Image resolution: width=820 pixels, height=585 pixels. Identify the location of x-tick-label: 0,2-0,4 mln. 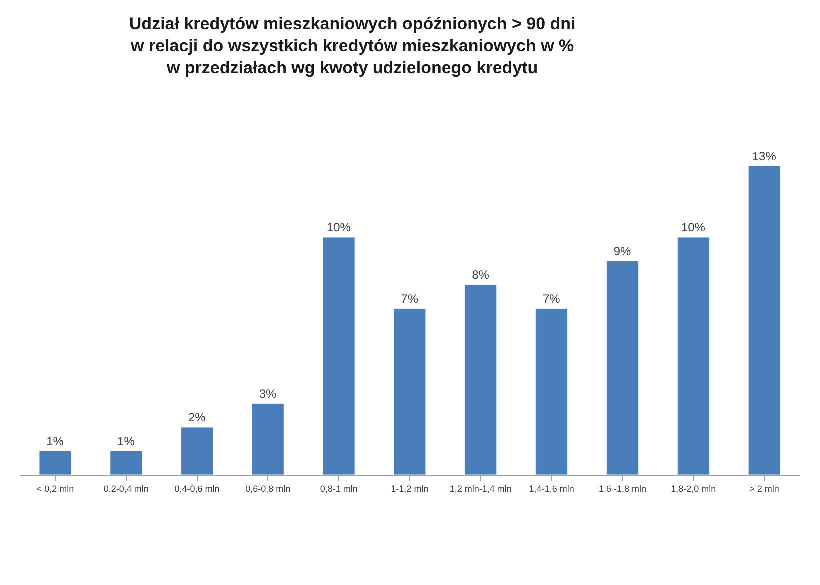
(126, 489).